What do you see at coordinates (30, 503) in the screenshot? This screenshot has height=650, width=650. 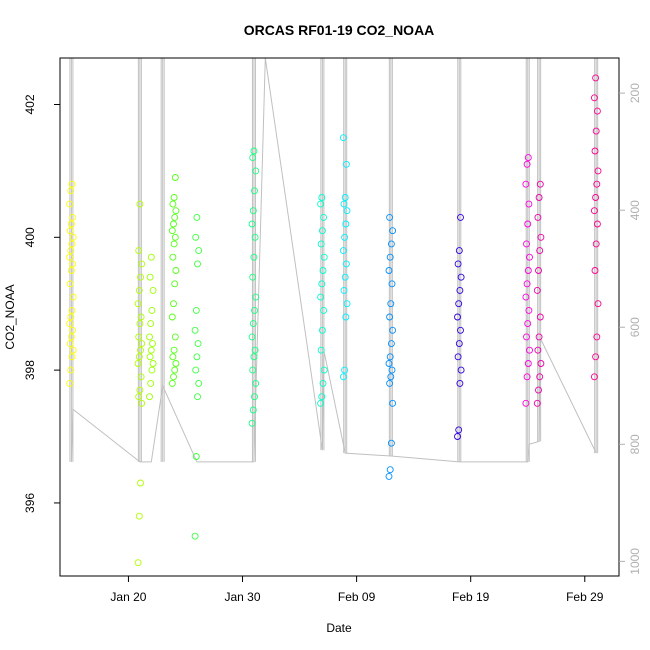 I see `y-tick-label: 396` at bounding box center [30, 503].